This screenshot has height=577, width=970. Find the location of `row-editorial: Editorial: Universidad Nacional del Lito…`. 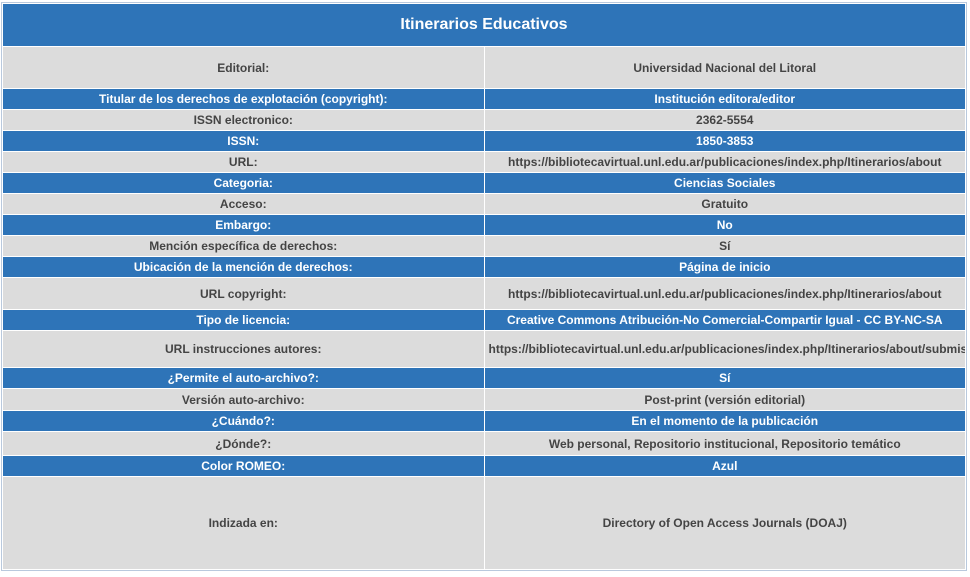

row-editorial: Editorial: Universidad Nacional del Lito… is located at coordinates (484, 67).